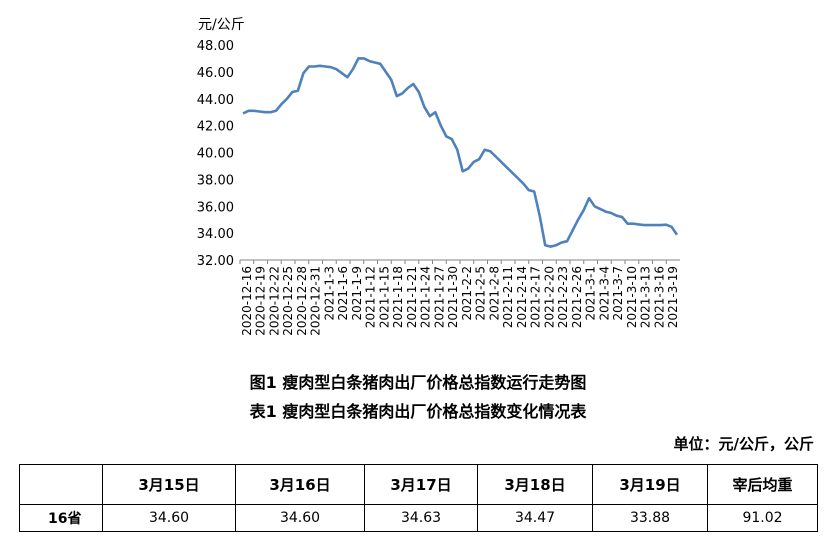 This screenshot has height=541, width=836. Describe the element at coordinates (215, 261) in the screenshot. I see `y-tick-label: 32.00` at that location.